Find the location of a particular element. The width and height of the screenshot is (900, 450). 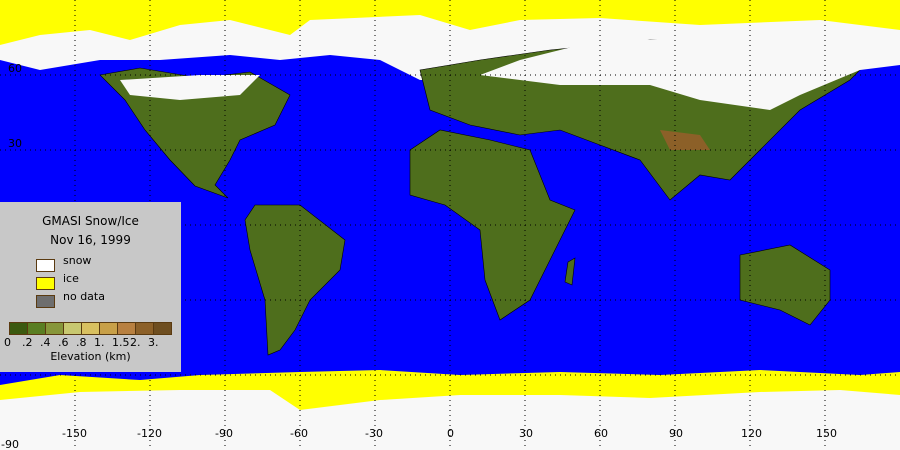

colorbar-ticks: 0 .2 .4 .6 .8 1. 1.5 2. 3. is located at coordinates (85, 342).